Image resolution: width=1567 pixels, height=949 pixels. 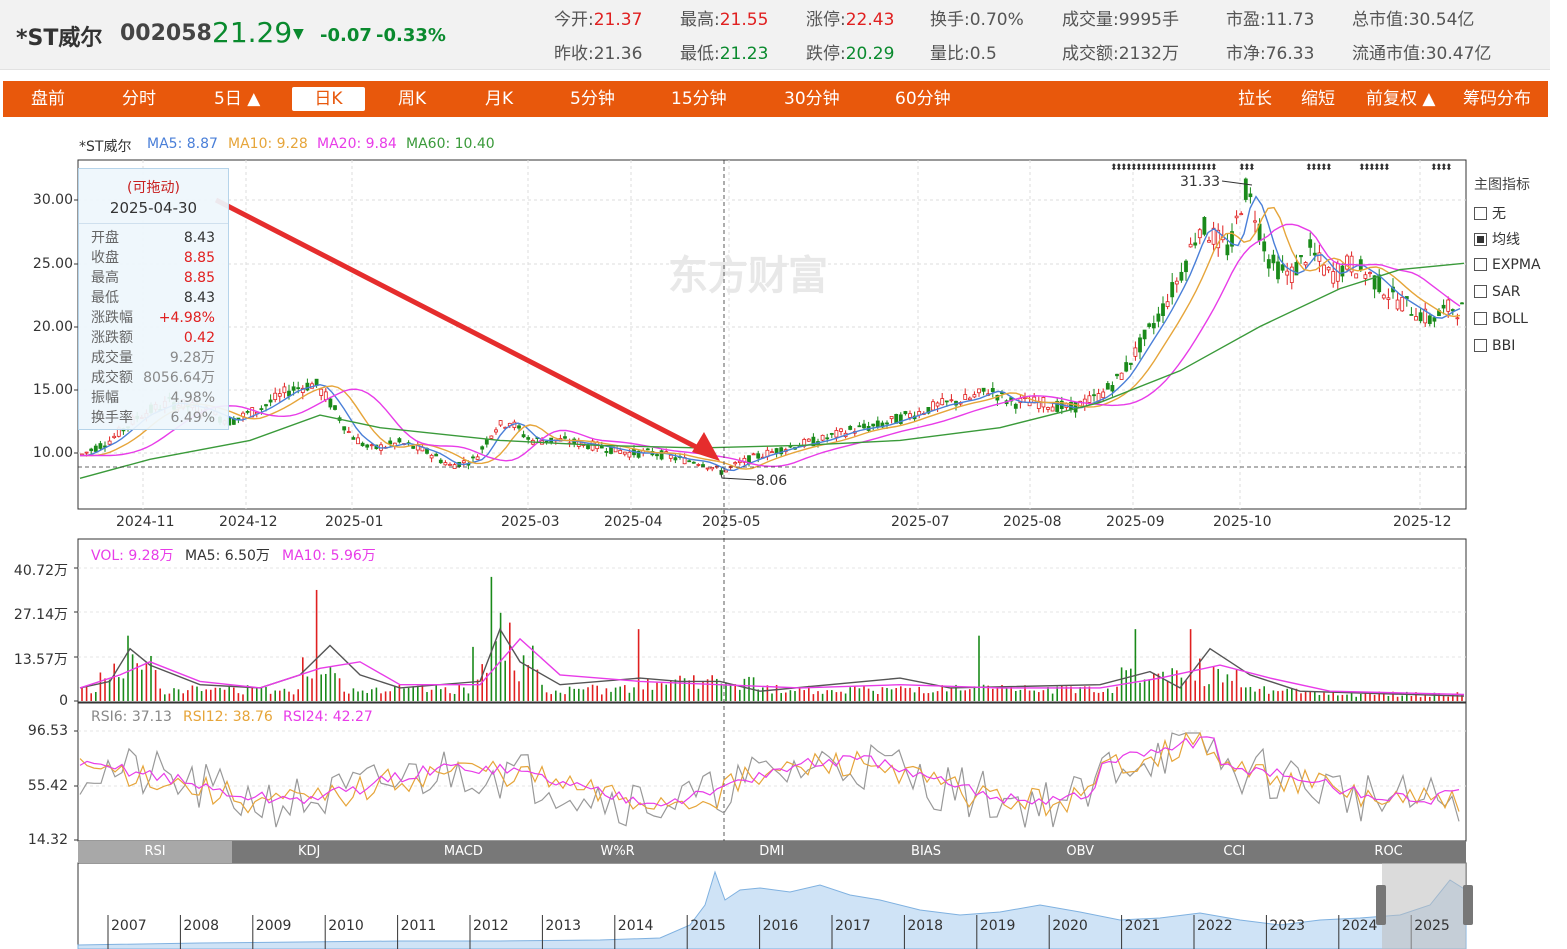 What do you see at coordinates (499, 99) in the screenshot?
I see `period-tab: 月K` at bounding box center [499, 99].